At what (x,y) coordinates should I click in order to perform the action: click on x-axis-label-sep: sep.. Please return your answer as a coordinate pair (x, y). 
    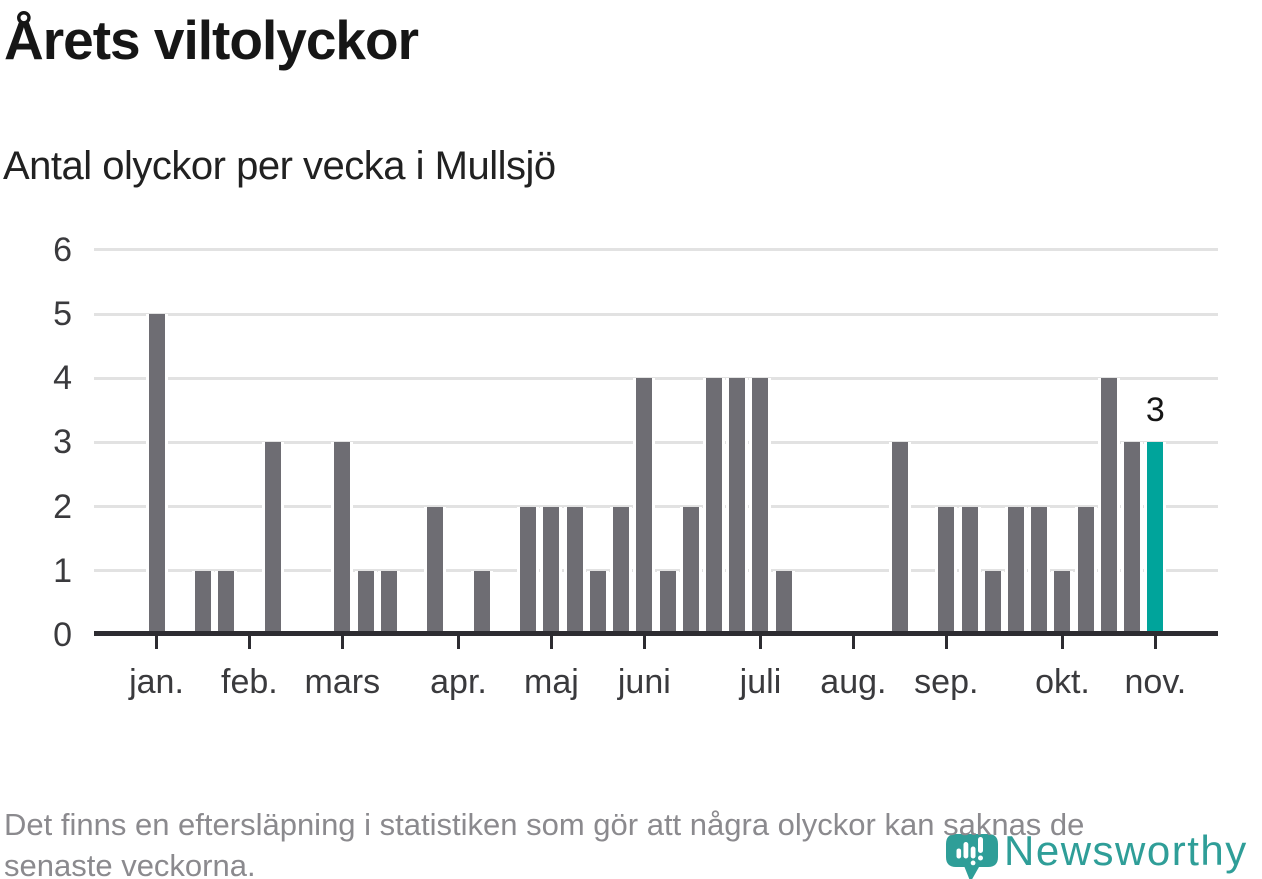
    Looking at the image, I should click on (946, 682).